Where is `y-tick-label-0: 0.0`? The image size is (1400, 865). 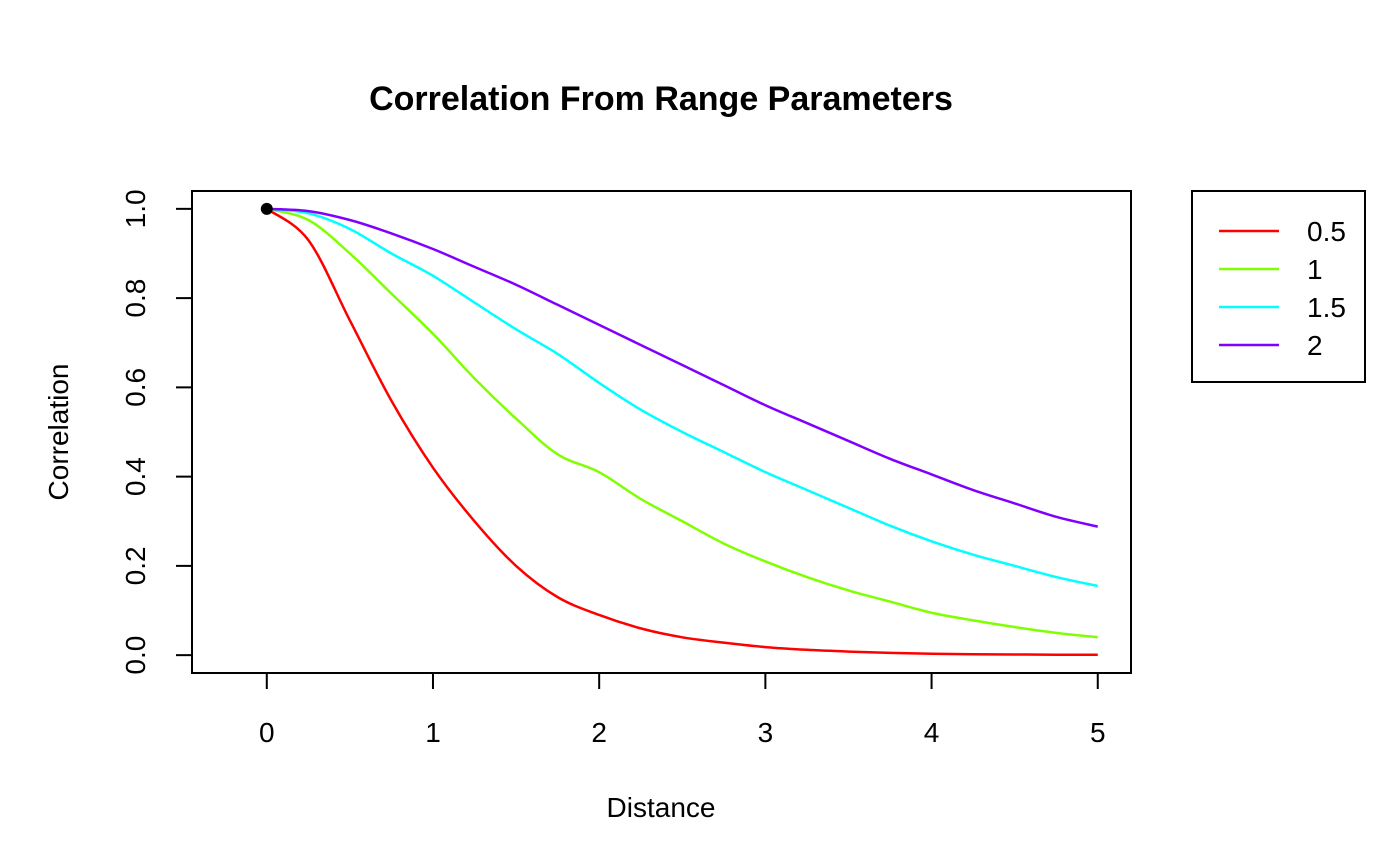 y-tick-label-0: 0.0 is located at coordinates (135, 655).